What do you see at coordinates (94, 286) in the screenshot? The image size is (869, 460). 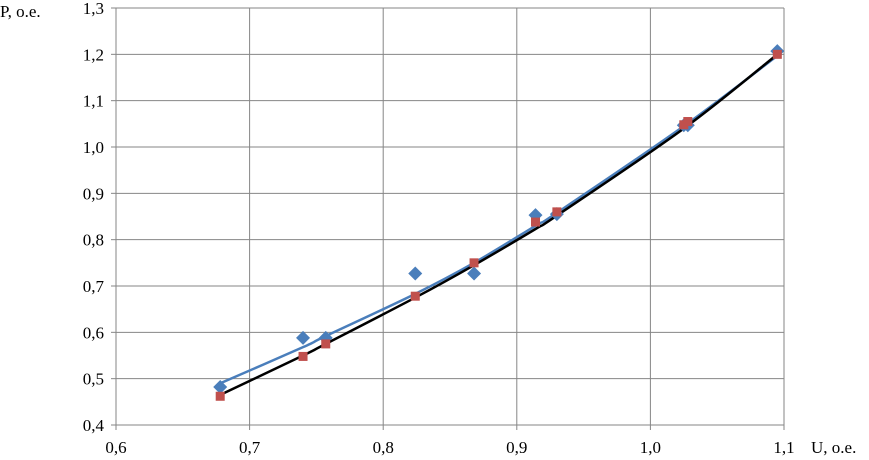 I see `y-tick-label: 0,7` at bounding box center [94, 286].